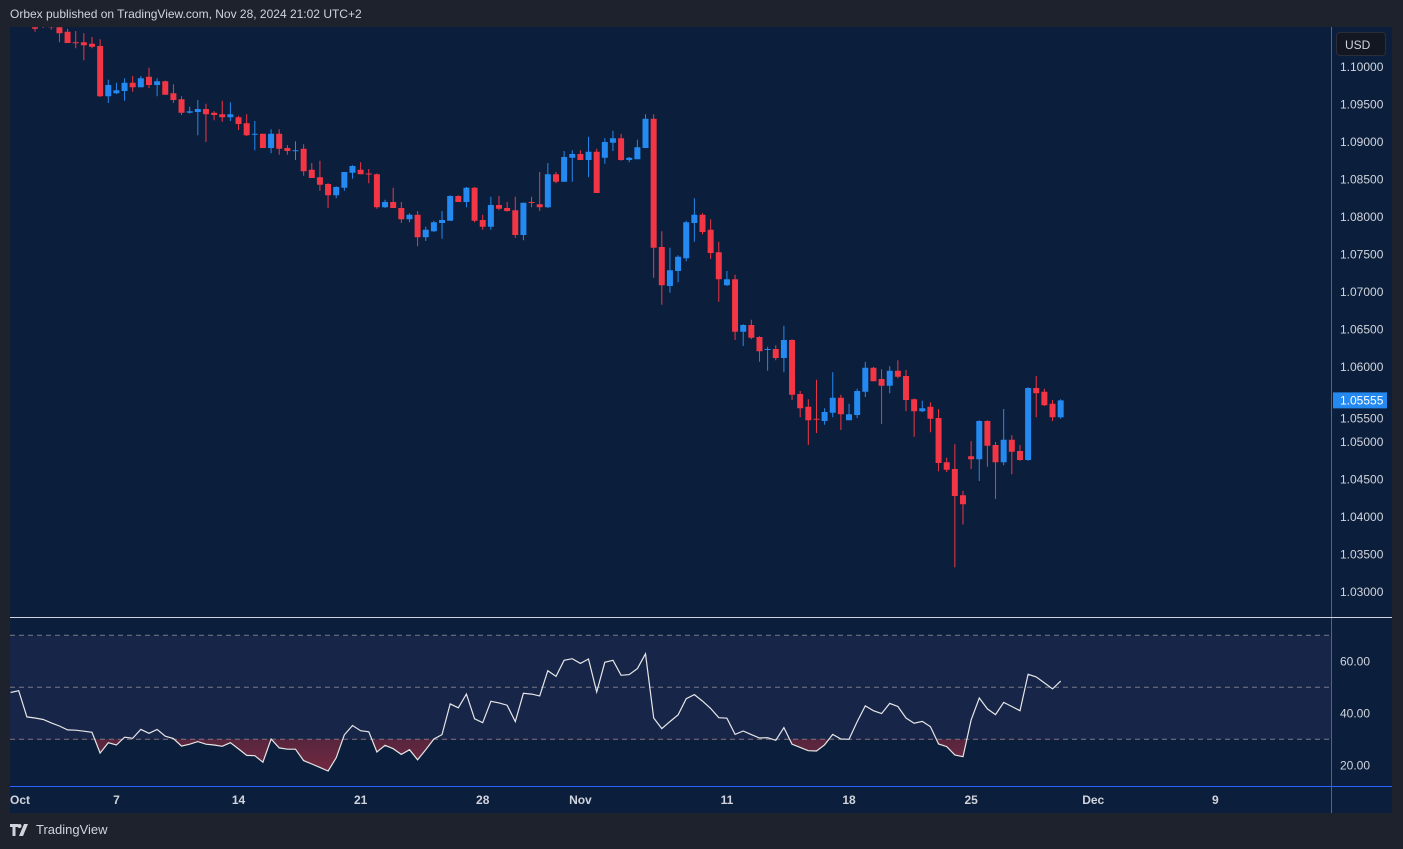  Describe the element at coordinates (536, 711) in the screenshot. I see `rsi-line` at that location.